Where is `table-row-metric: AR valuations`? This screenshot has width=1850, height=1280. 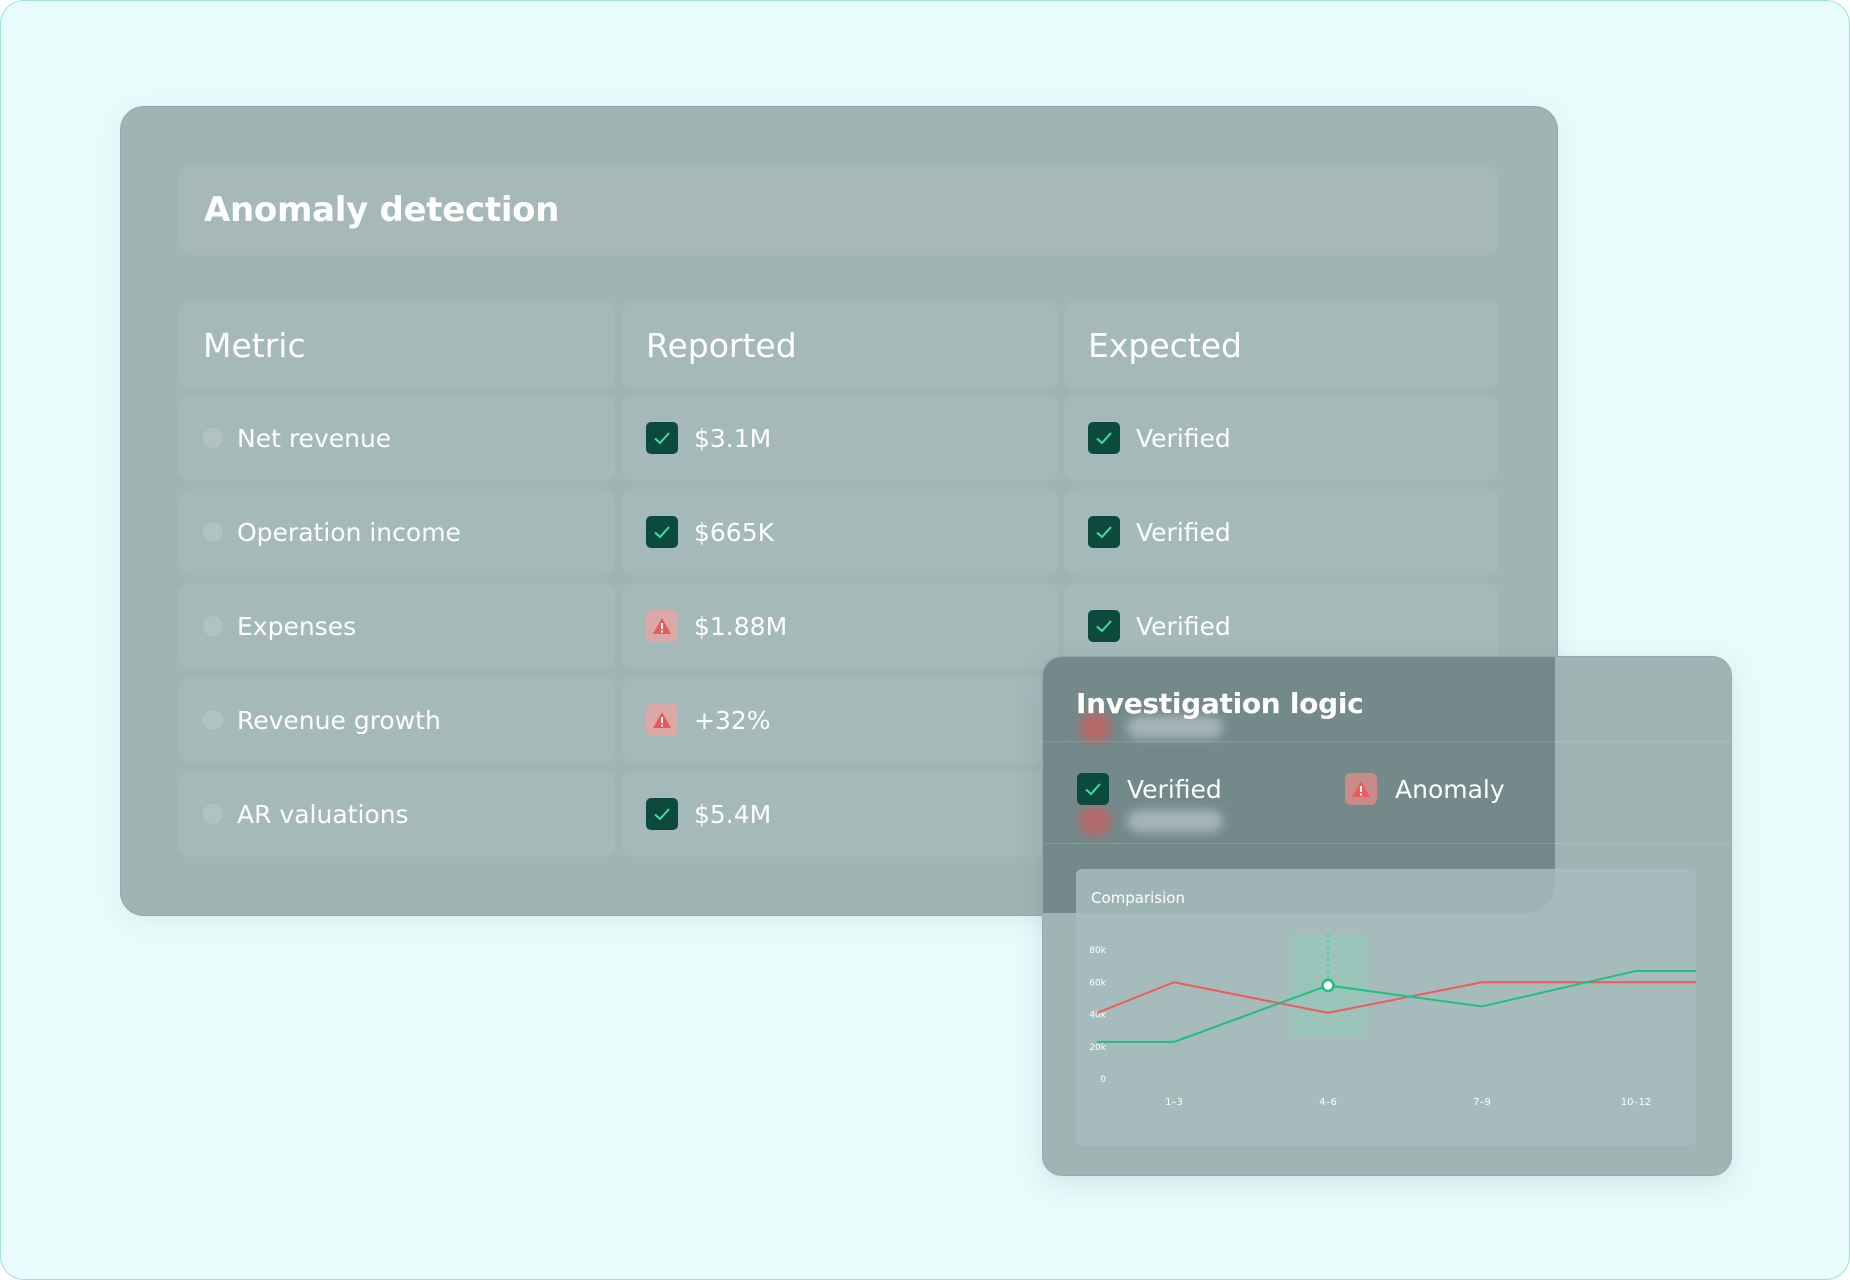
table-row-metric: AR valuations is located at coordinates (397, 814).